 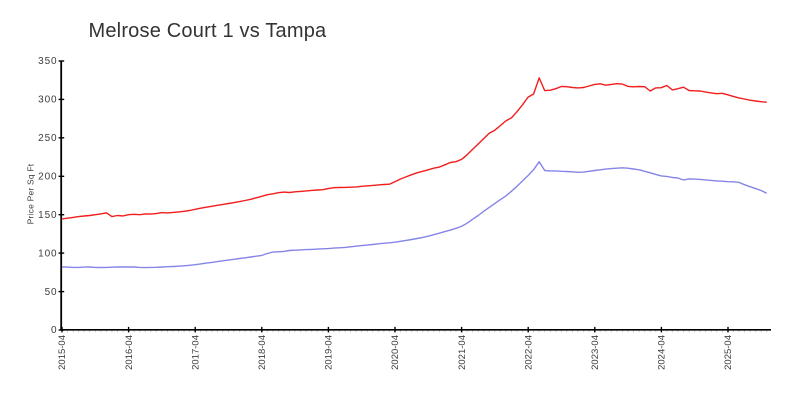 What do you see at coordinates (47, 61) in the screenshot?
I see `svg-text: 350` at bounding box center [47, 61].